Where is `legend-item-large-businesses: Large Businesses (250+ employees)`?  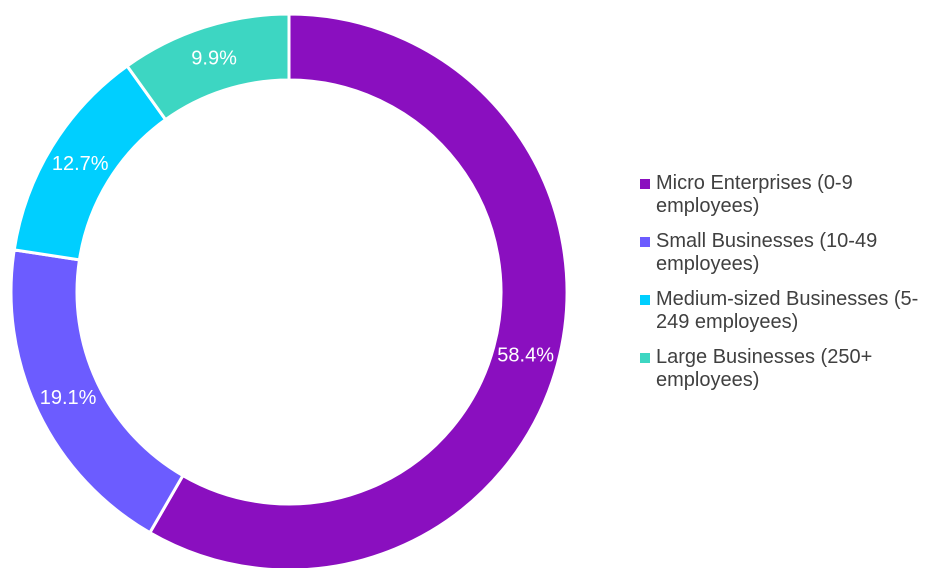 legend-item-large-businesses: Large Businesses (250+ employees) is located at coordinates (789, 369).